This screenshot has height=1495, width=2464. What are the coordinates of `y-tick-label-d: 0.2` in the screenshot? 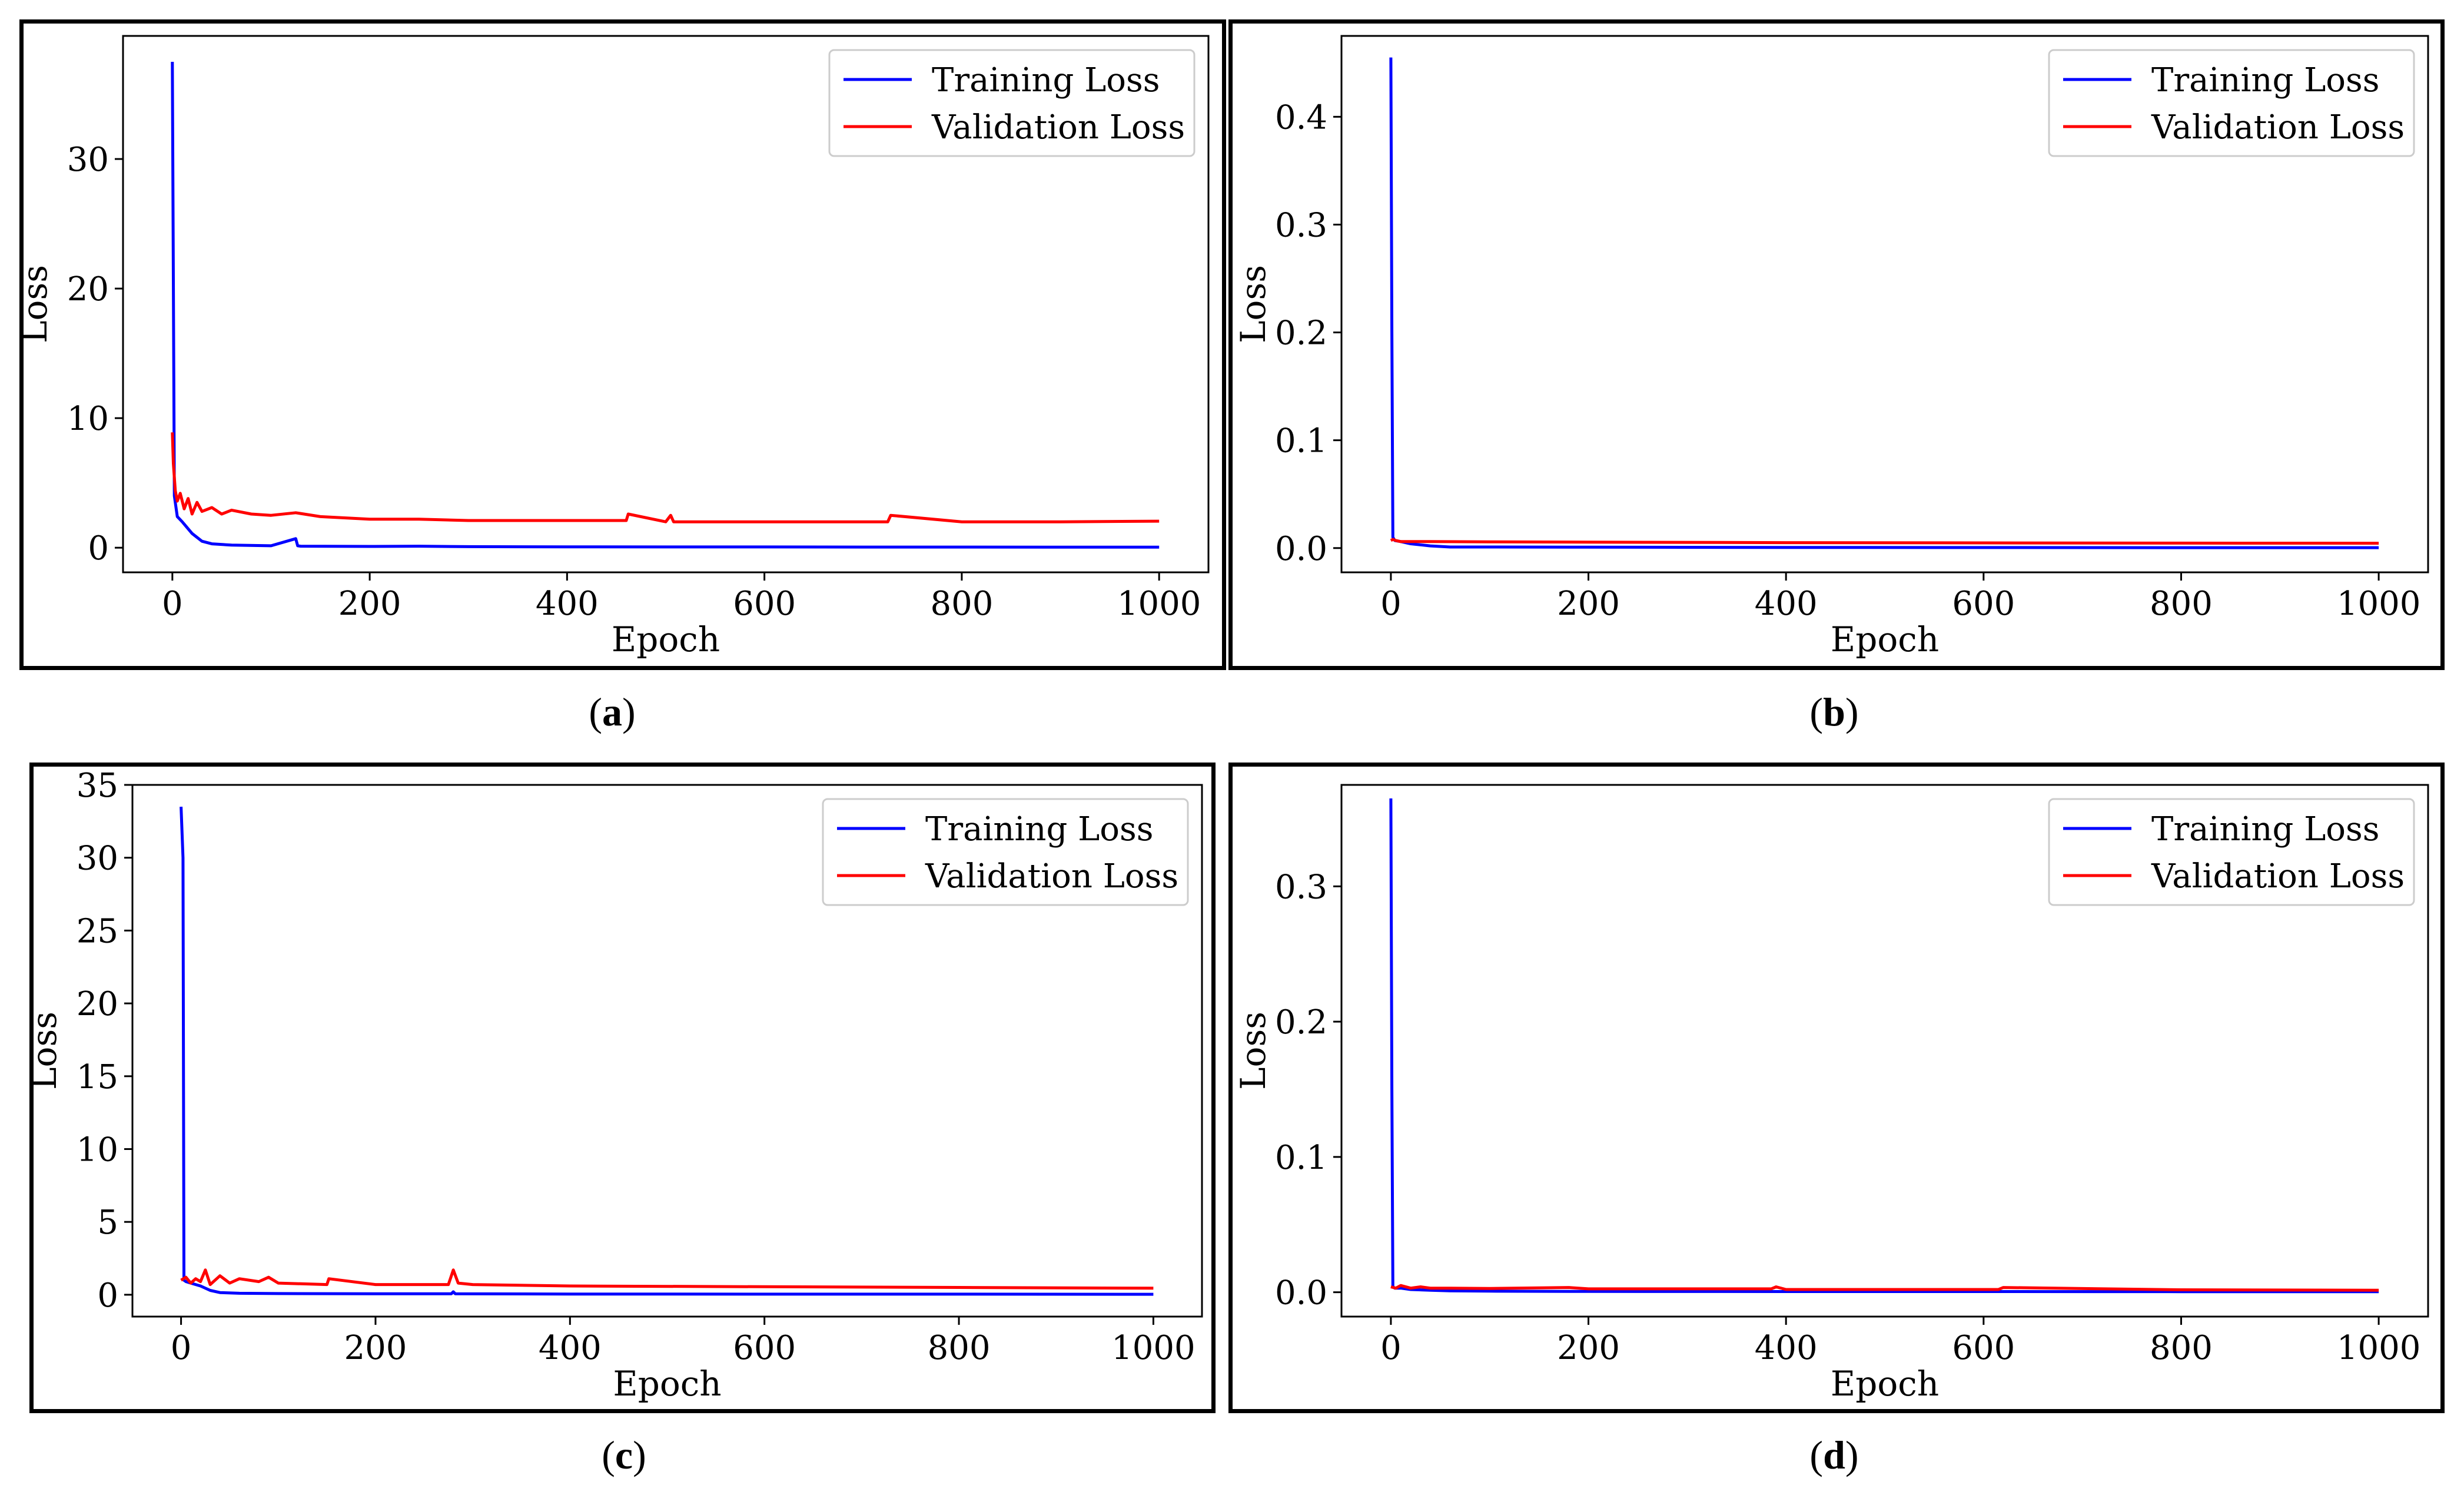 It's located at (1301, 1022).